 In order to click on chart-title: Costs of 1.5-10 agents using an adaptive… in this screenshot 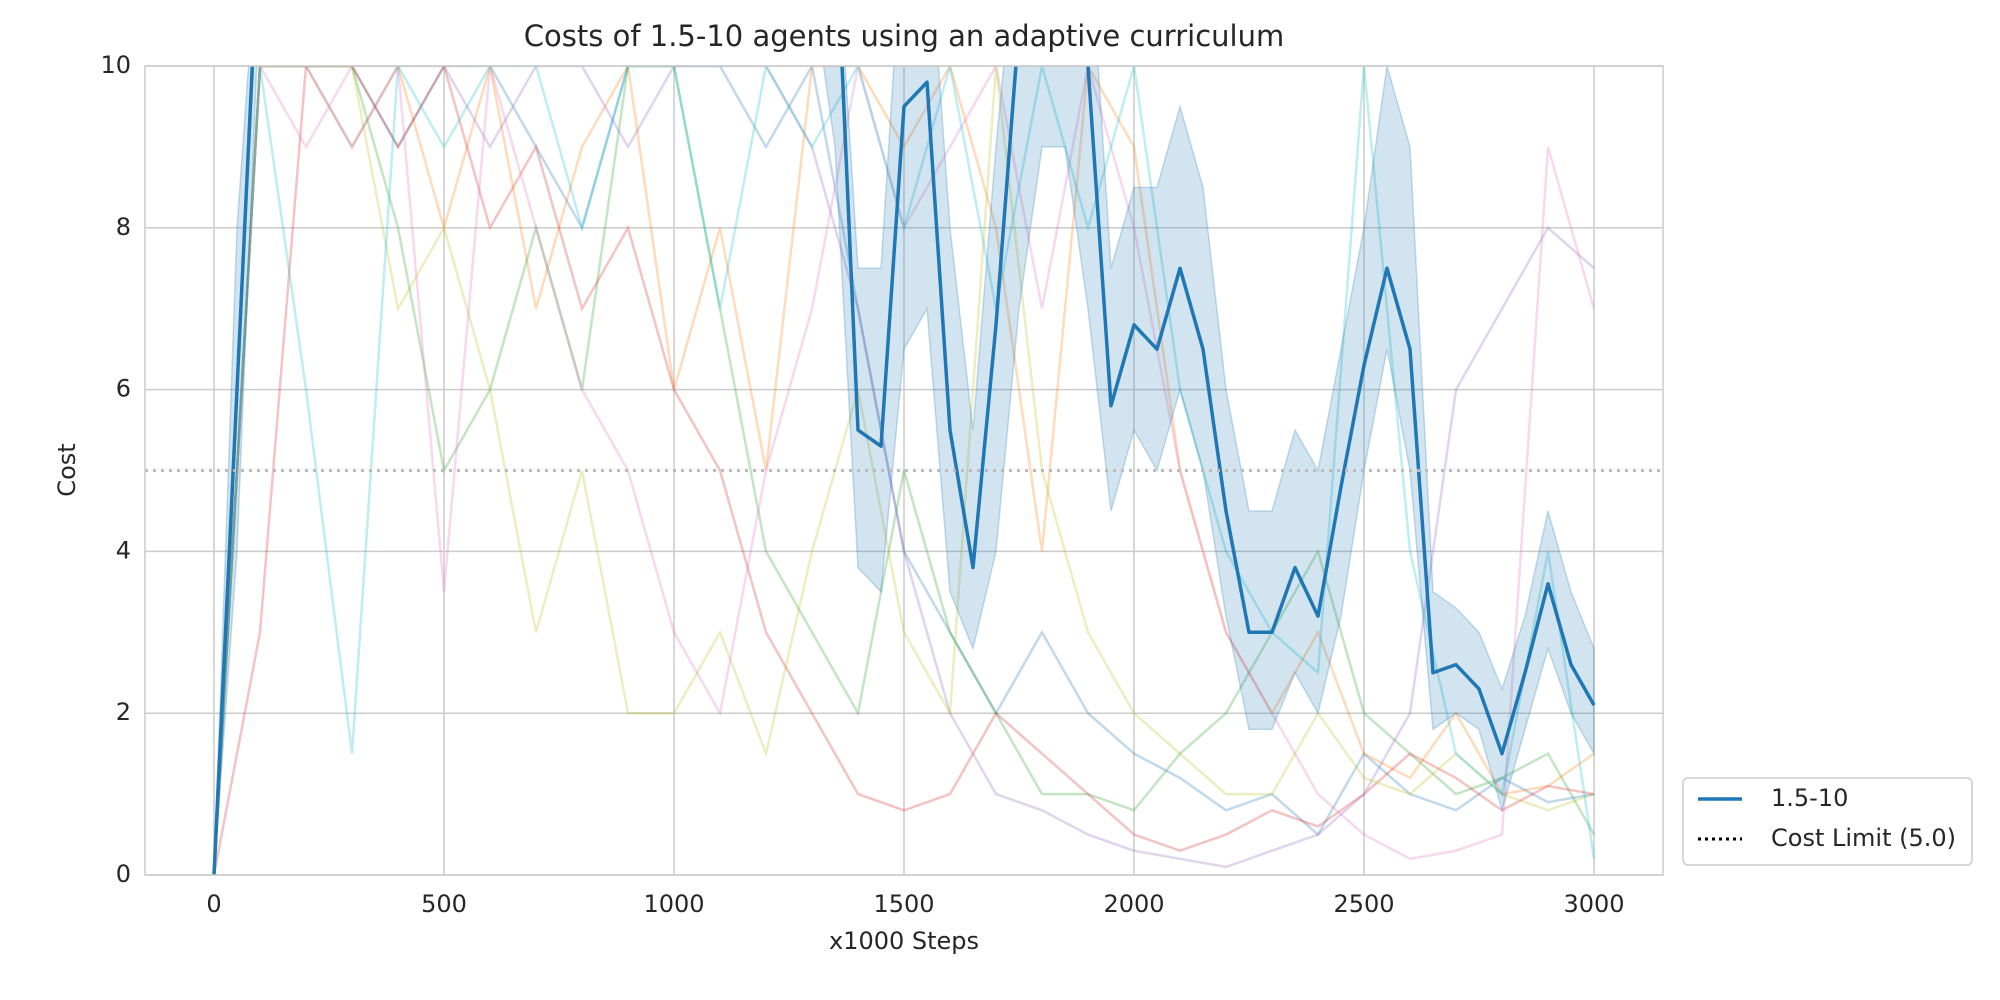, I will do `click(904, 36)`.